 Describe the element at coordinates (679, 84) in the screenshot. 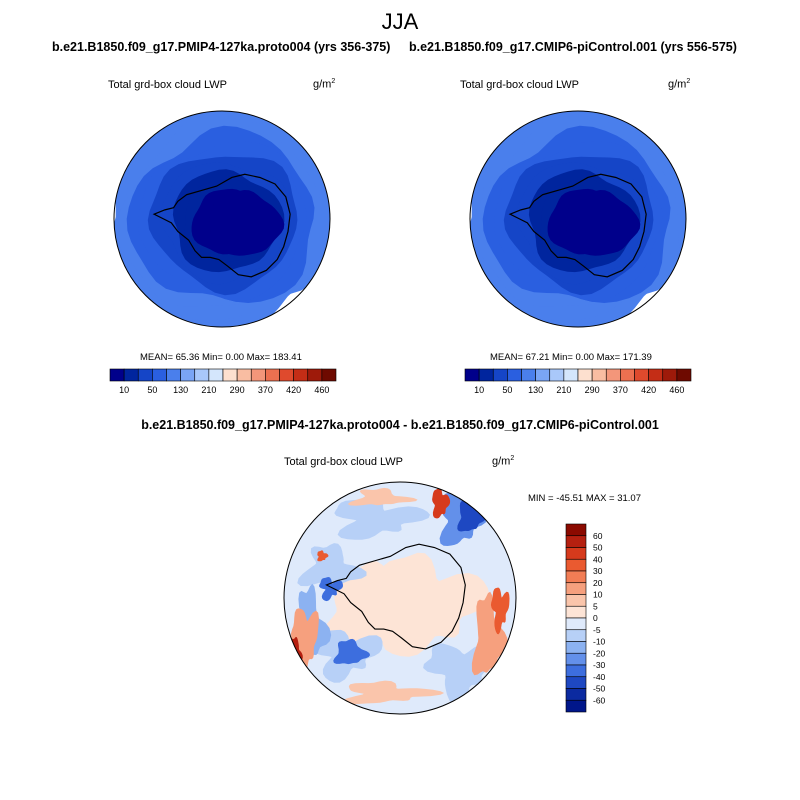

I see `control-units: g/m2` at that location.